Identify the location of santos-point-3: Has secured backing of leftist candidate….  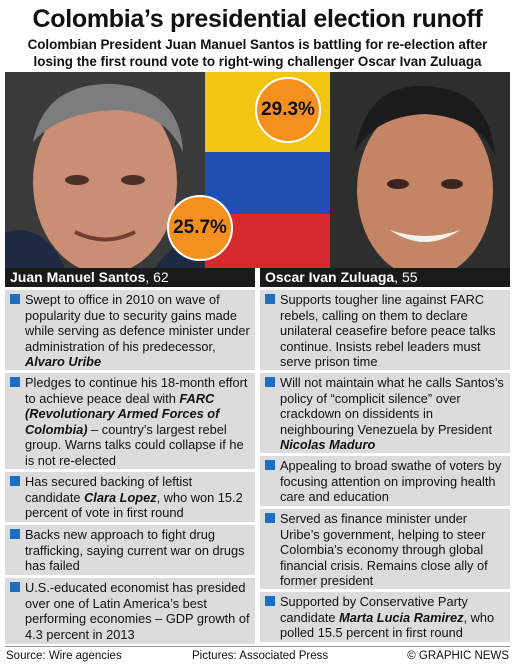
(130, 497).